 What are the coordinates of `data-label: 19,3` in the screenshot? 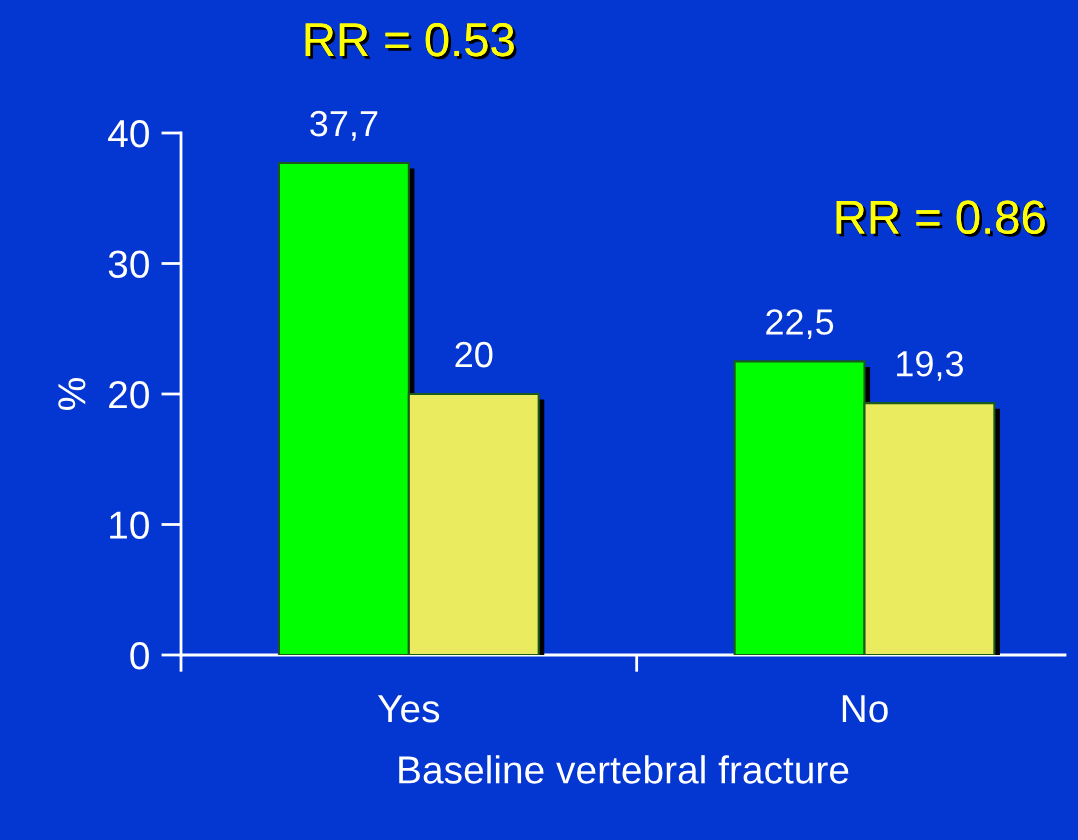 It's located at (930, 365).